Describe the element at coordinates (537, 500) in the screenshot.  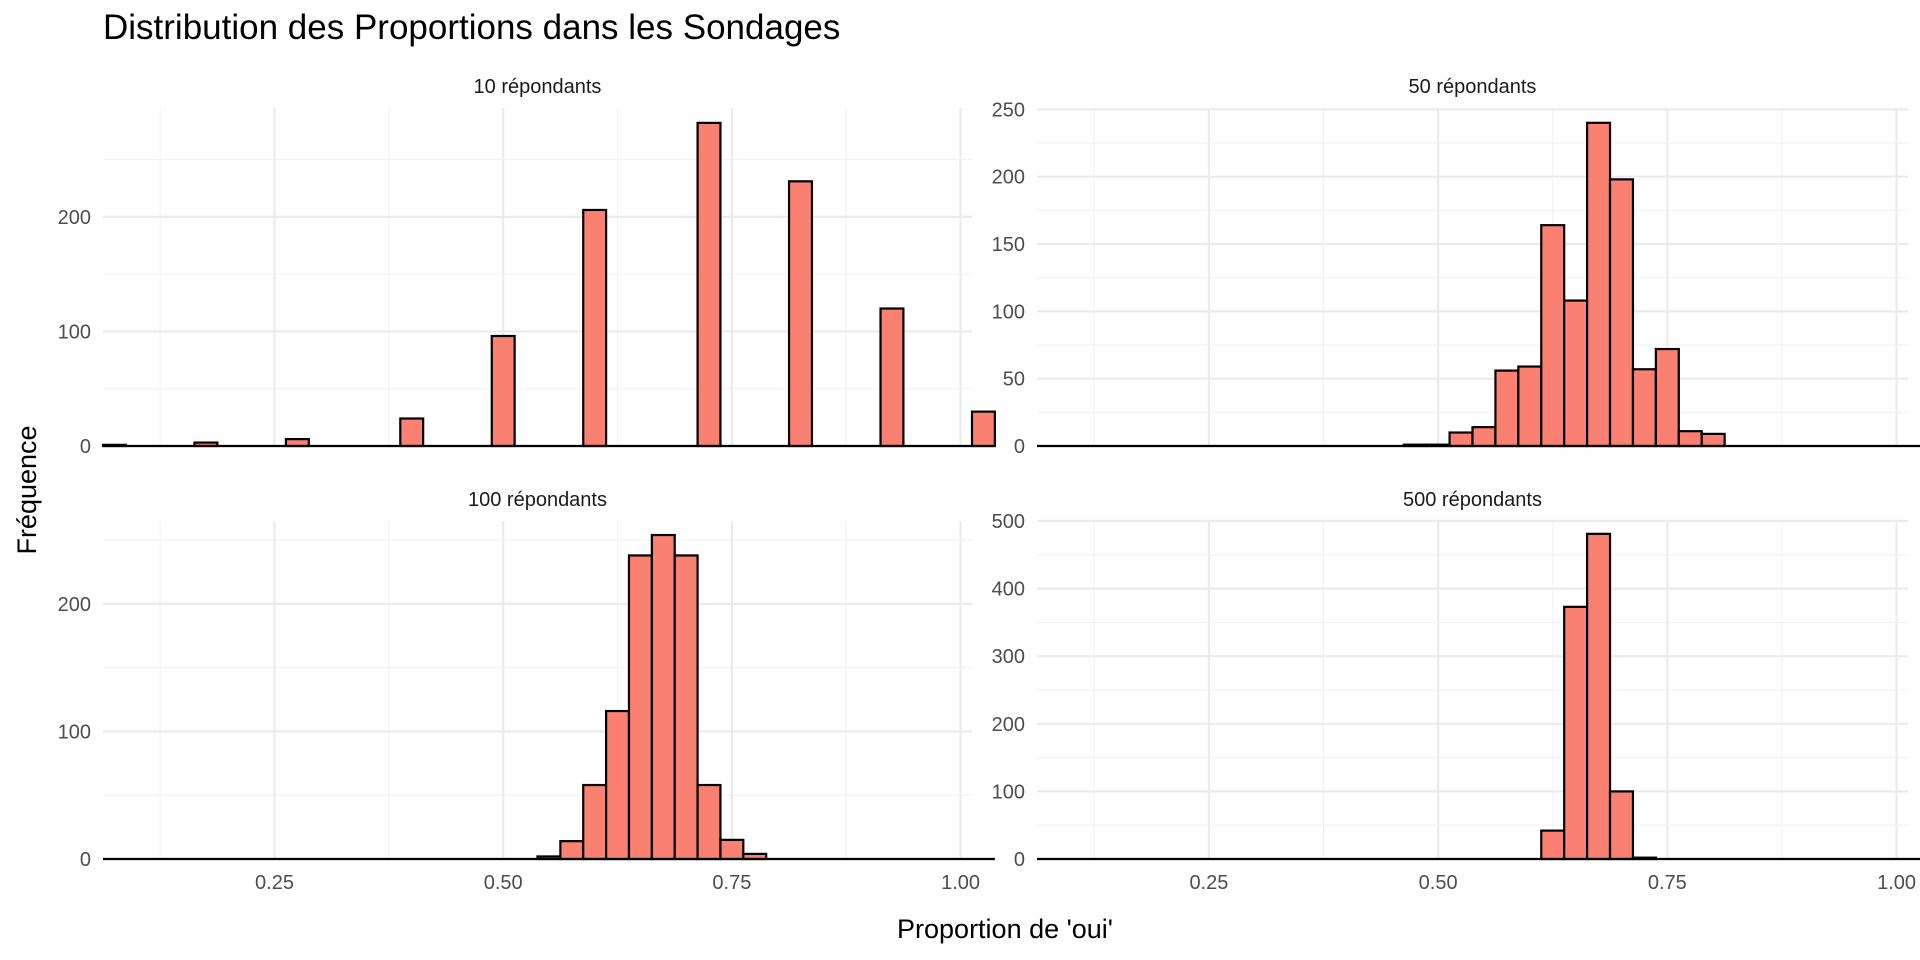
I see `panel-strip-label: 100 répondants` at that location.